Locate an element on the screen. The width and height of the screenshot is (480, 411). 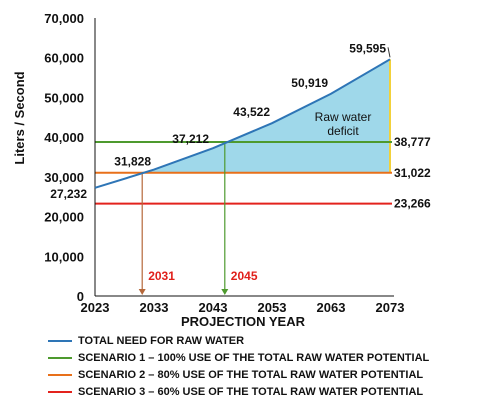
y-axis-label: Liters / Second is located at coordinates (19, 117).